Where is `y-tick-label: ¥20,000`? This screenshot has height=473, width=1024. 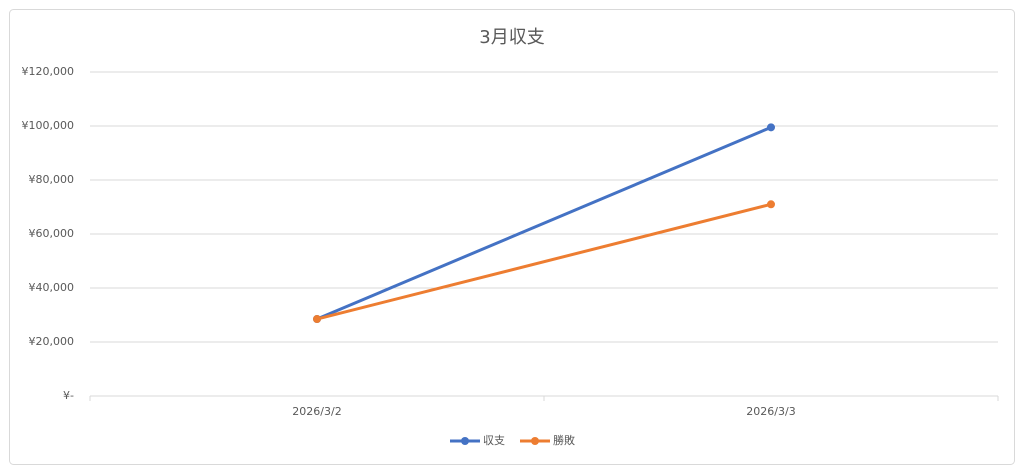
y-tick-label: ¥20,000 is located at coordinates (52, 341).